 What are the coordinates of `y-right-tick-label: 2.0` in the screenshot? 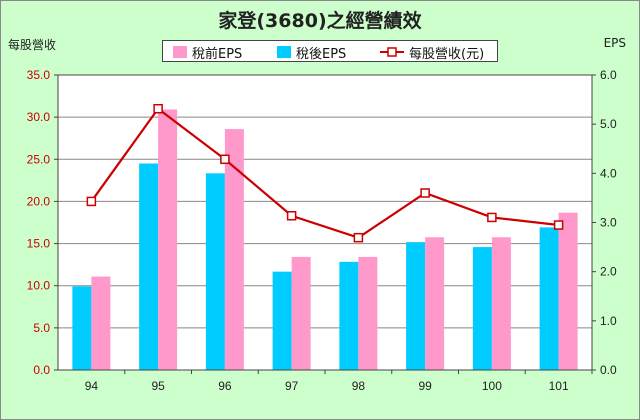 It's located at (608, 272).